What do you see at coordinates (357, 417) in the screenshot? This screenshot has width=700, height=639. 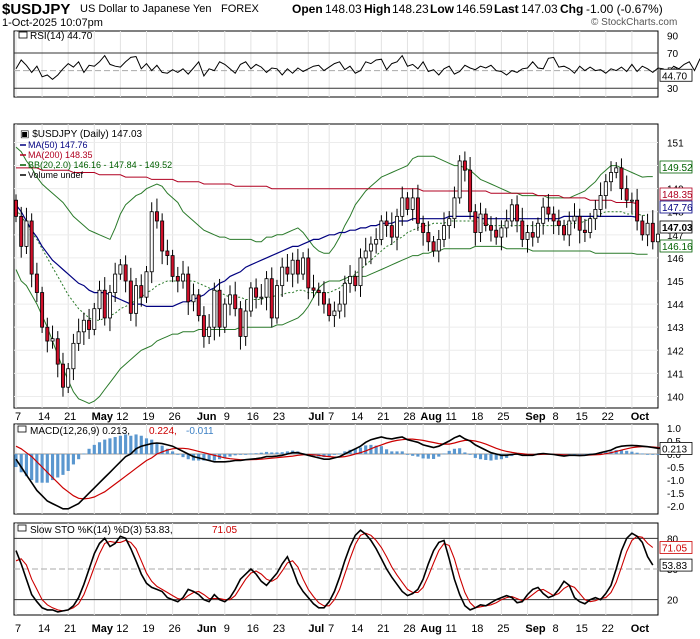 I see `price-xtick-13: 14` at bounding box center [357, 417].